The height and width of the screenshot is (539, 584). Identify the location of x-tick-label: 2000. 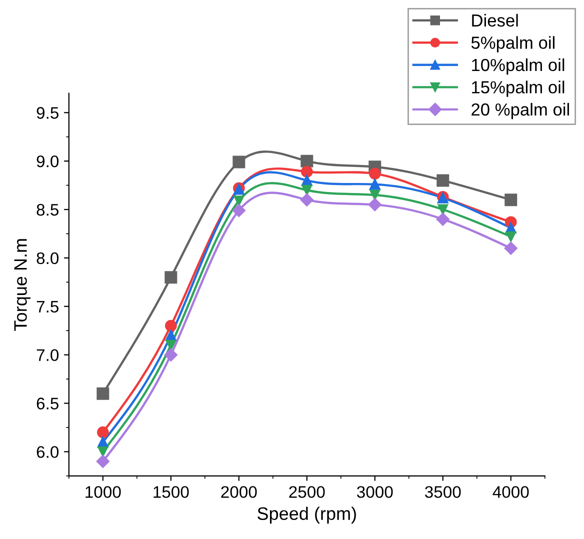
(239, 492).